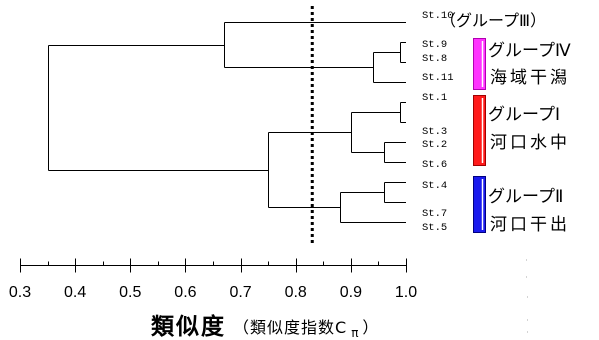 The image size is (599, 340). I want to click on group-ii-bar, so click(479, 204).